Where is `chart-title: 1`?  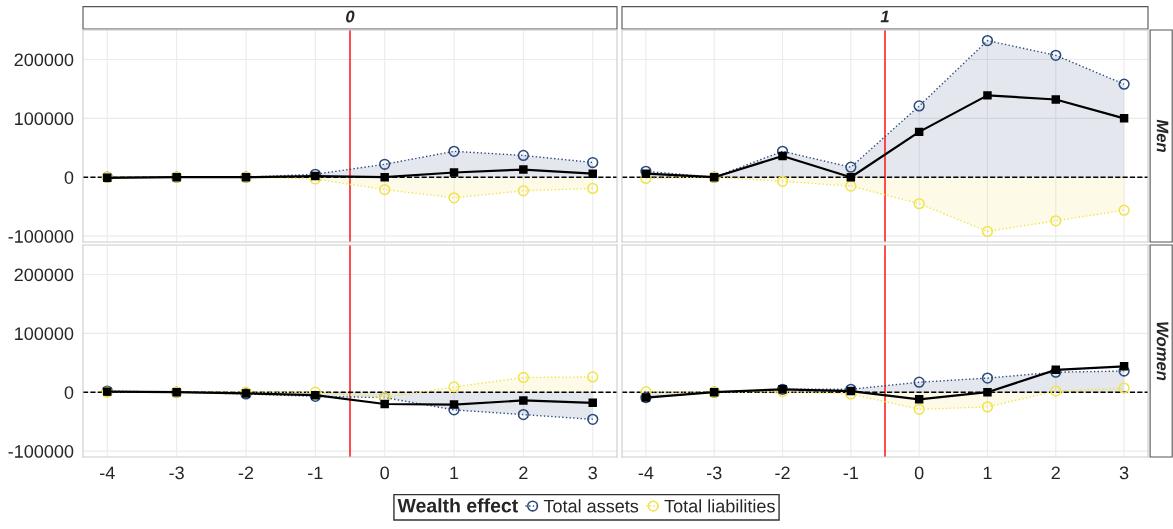
chart-title: 1 is located at coordinates (884, 16).